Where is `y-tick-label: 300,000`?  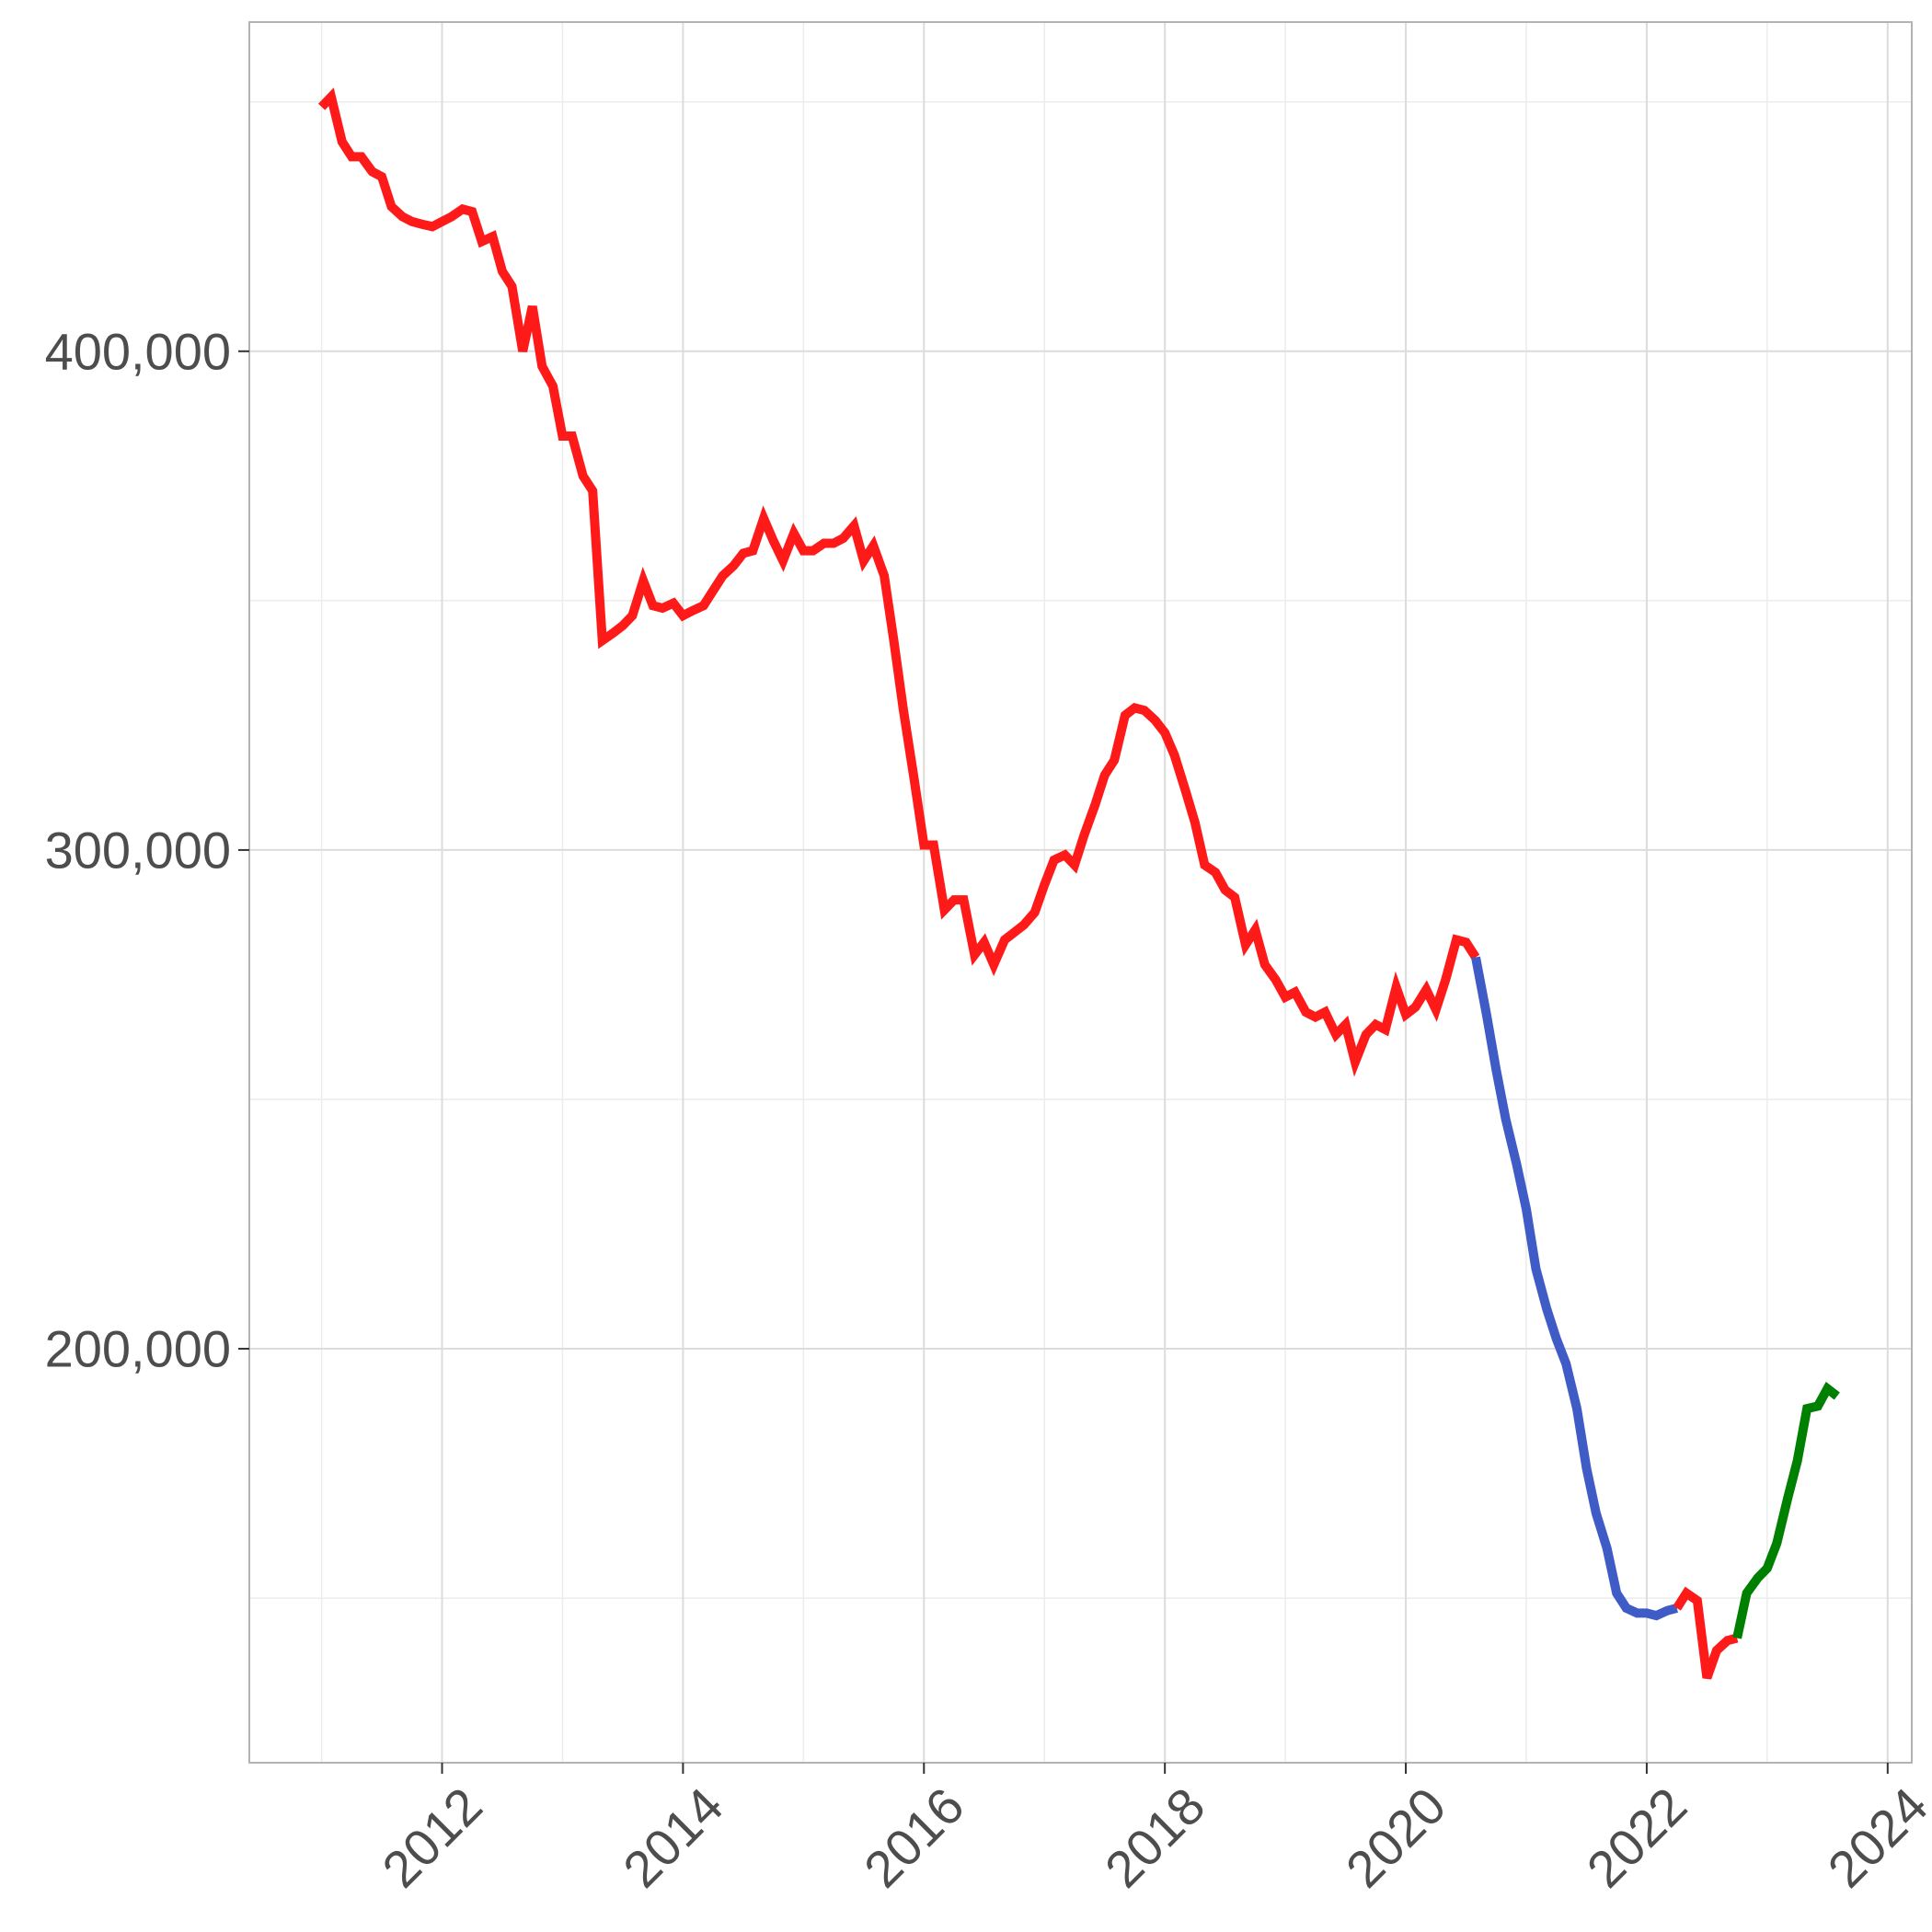
y-tick-label: 300,000 is located at coordinates (138, 850).